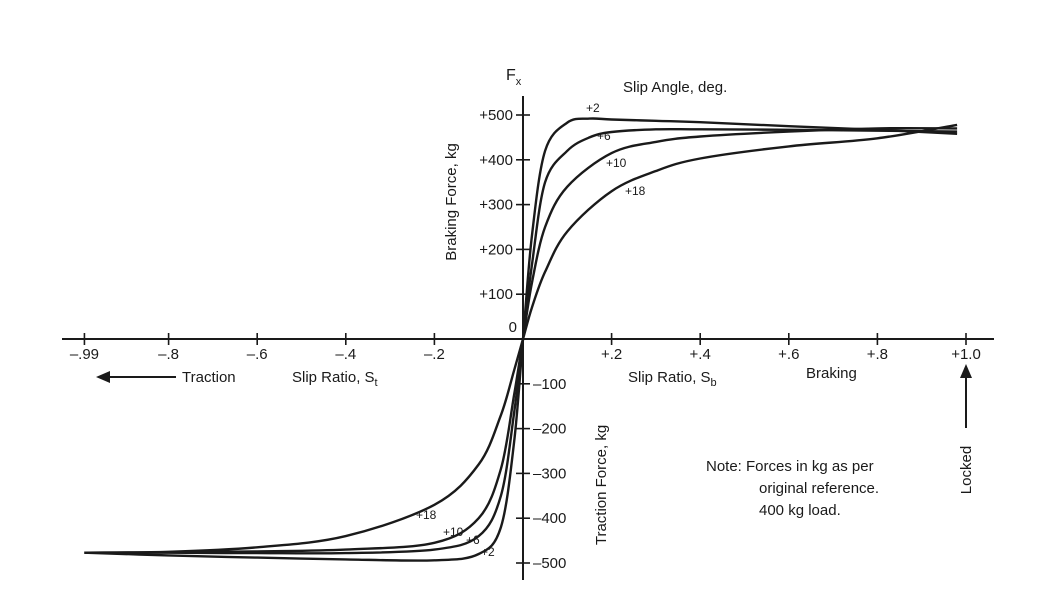 This screenshot has width=1056, height=608. I want to click on y-axis-label-braking: Braking Force, kg, so click(451, 202).